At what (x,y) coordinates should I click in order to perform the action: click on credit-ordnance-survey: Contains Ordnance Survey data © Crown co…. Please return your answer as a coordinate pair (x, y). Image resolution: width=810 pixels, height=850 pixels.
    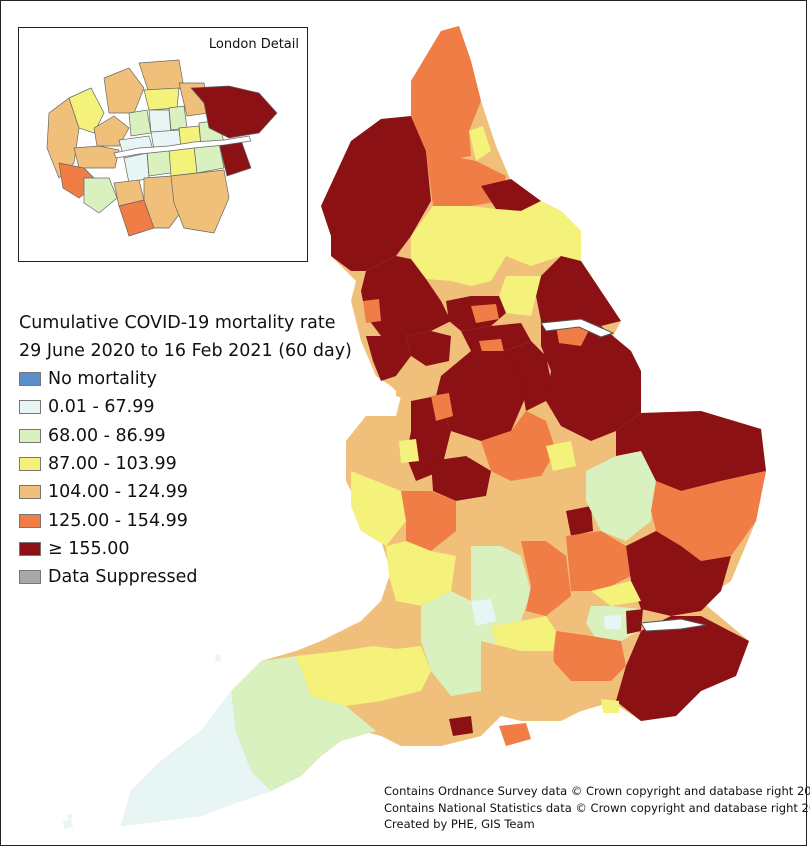
    Looking at the image, I should click on (597, 791).